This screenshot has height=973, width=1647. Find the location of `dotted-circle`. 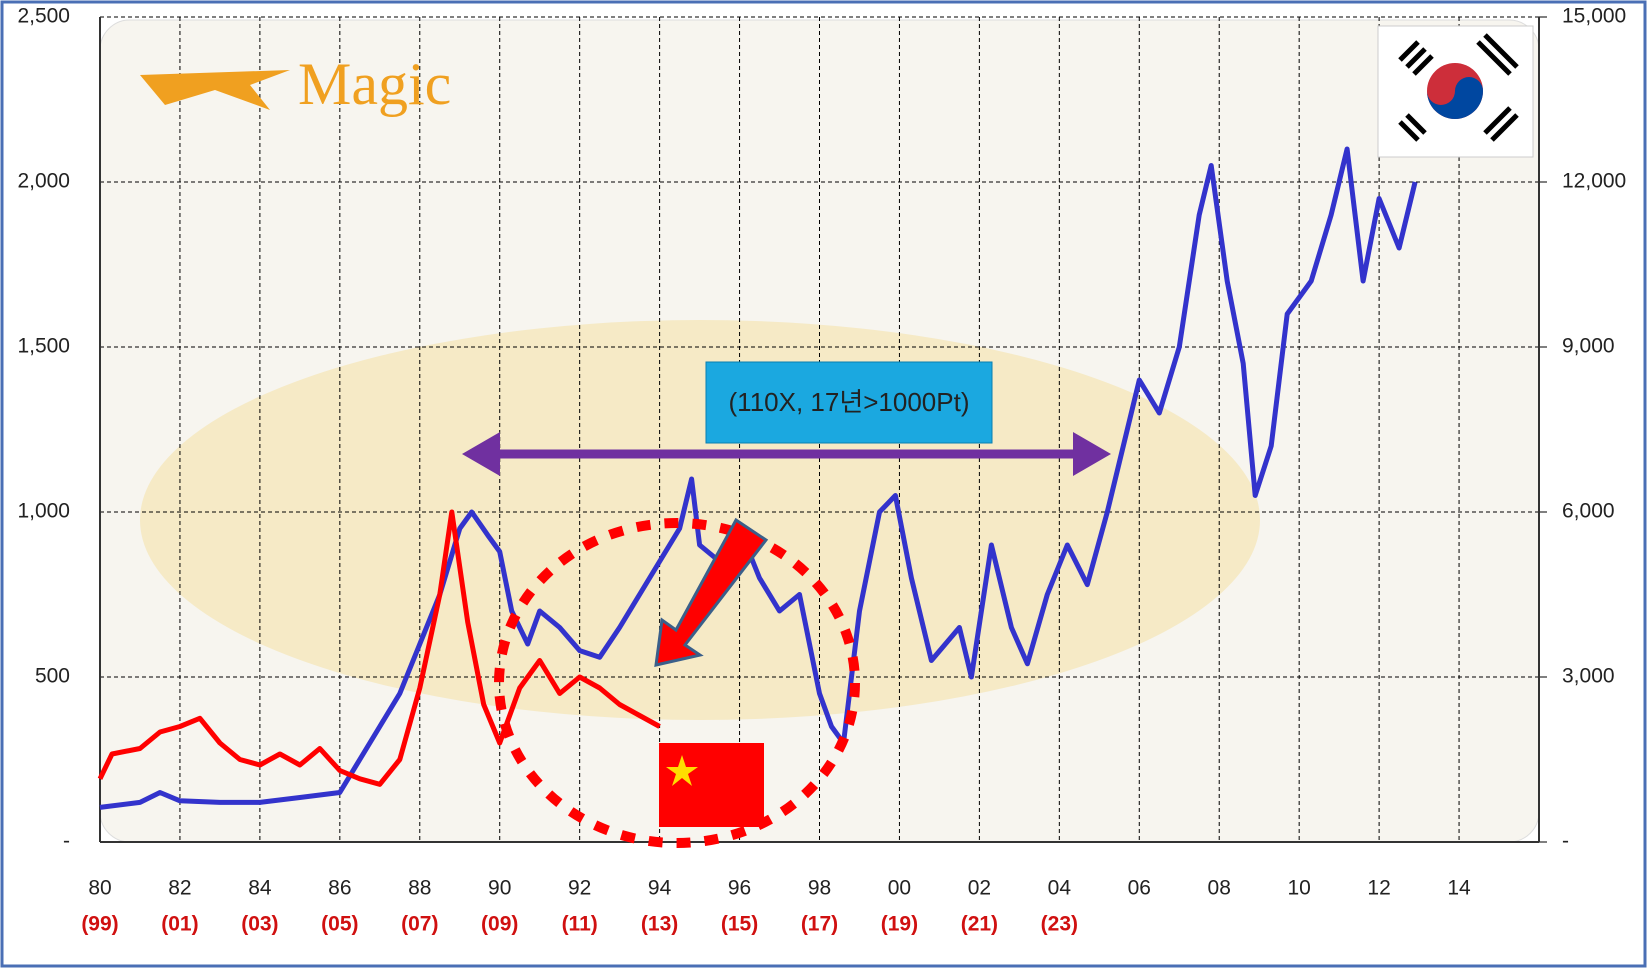

dotted-circle is located at coordinates (677, 683).